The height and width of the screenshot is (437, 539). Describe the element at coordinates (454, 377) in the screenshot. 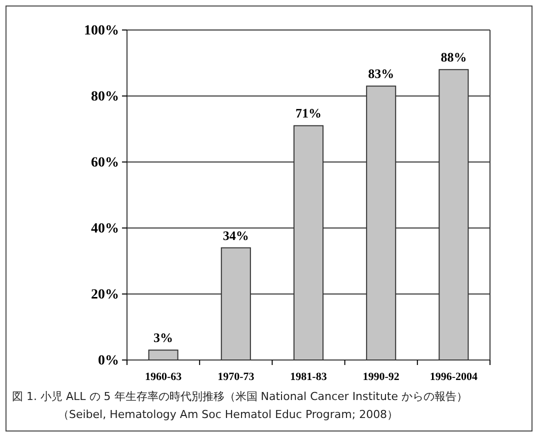

I see `x-tick-label: 1996-2004` at that location.